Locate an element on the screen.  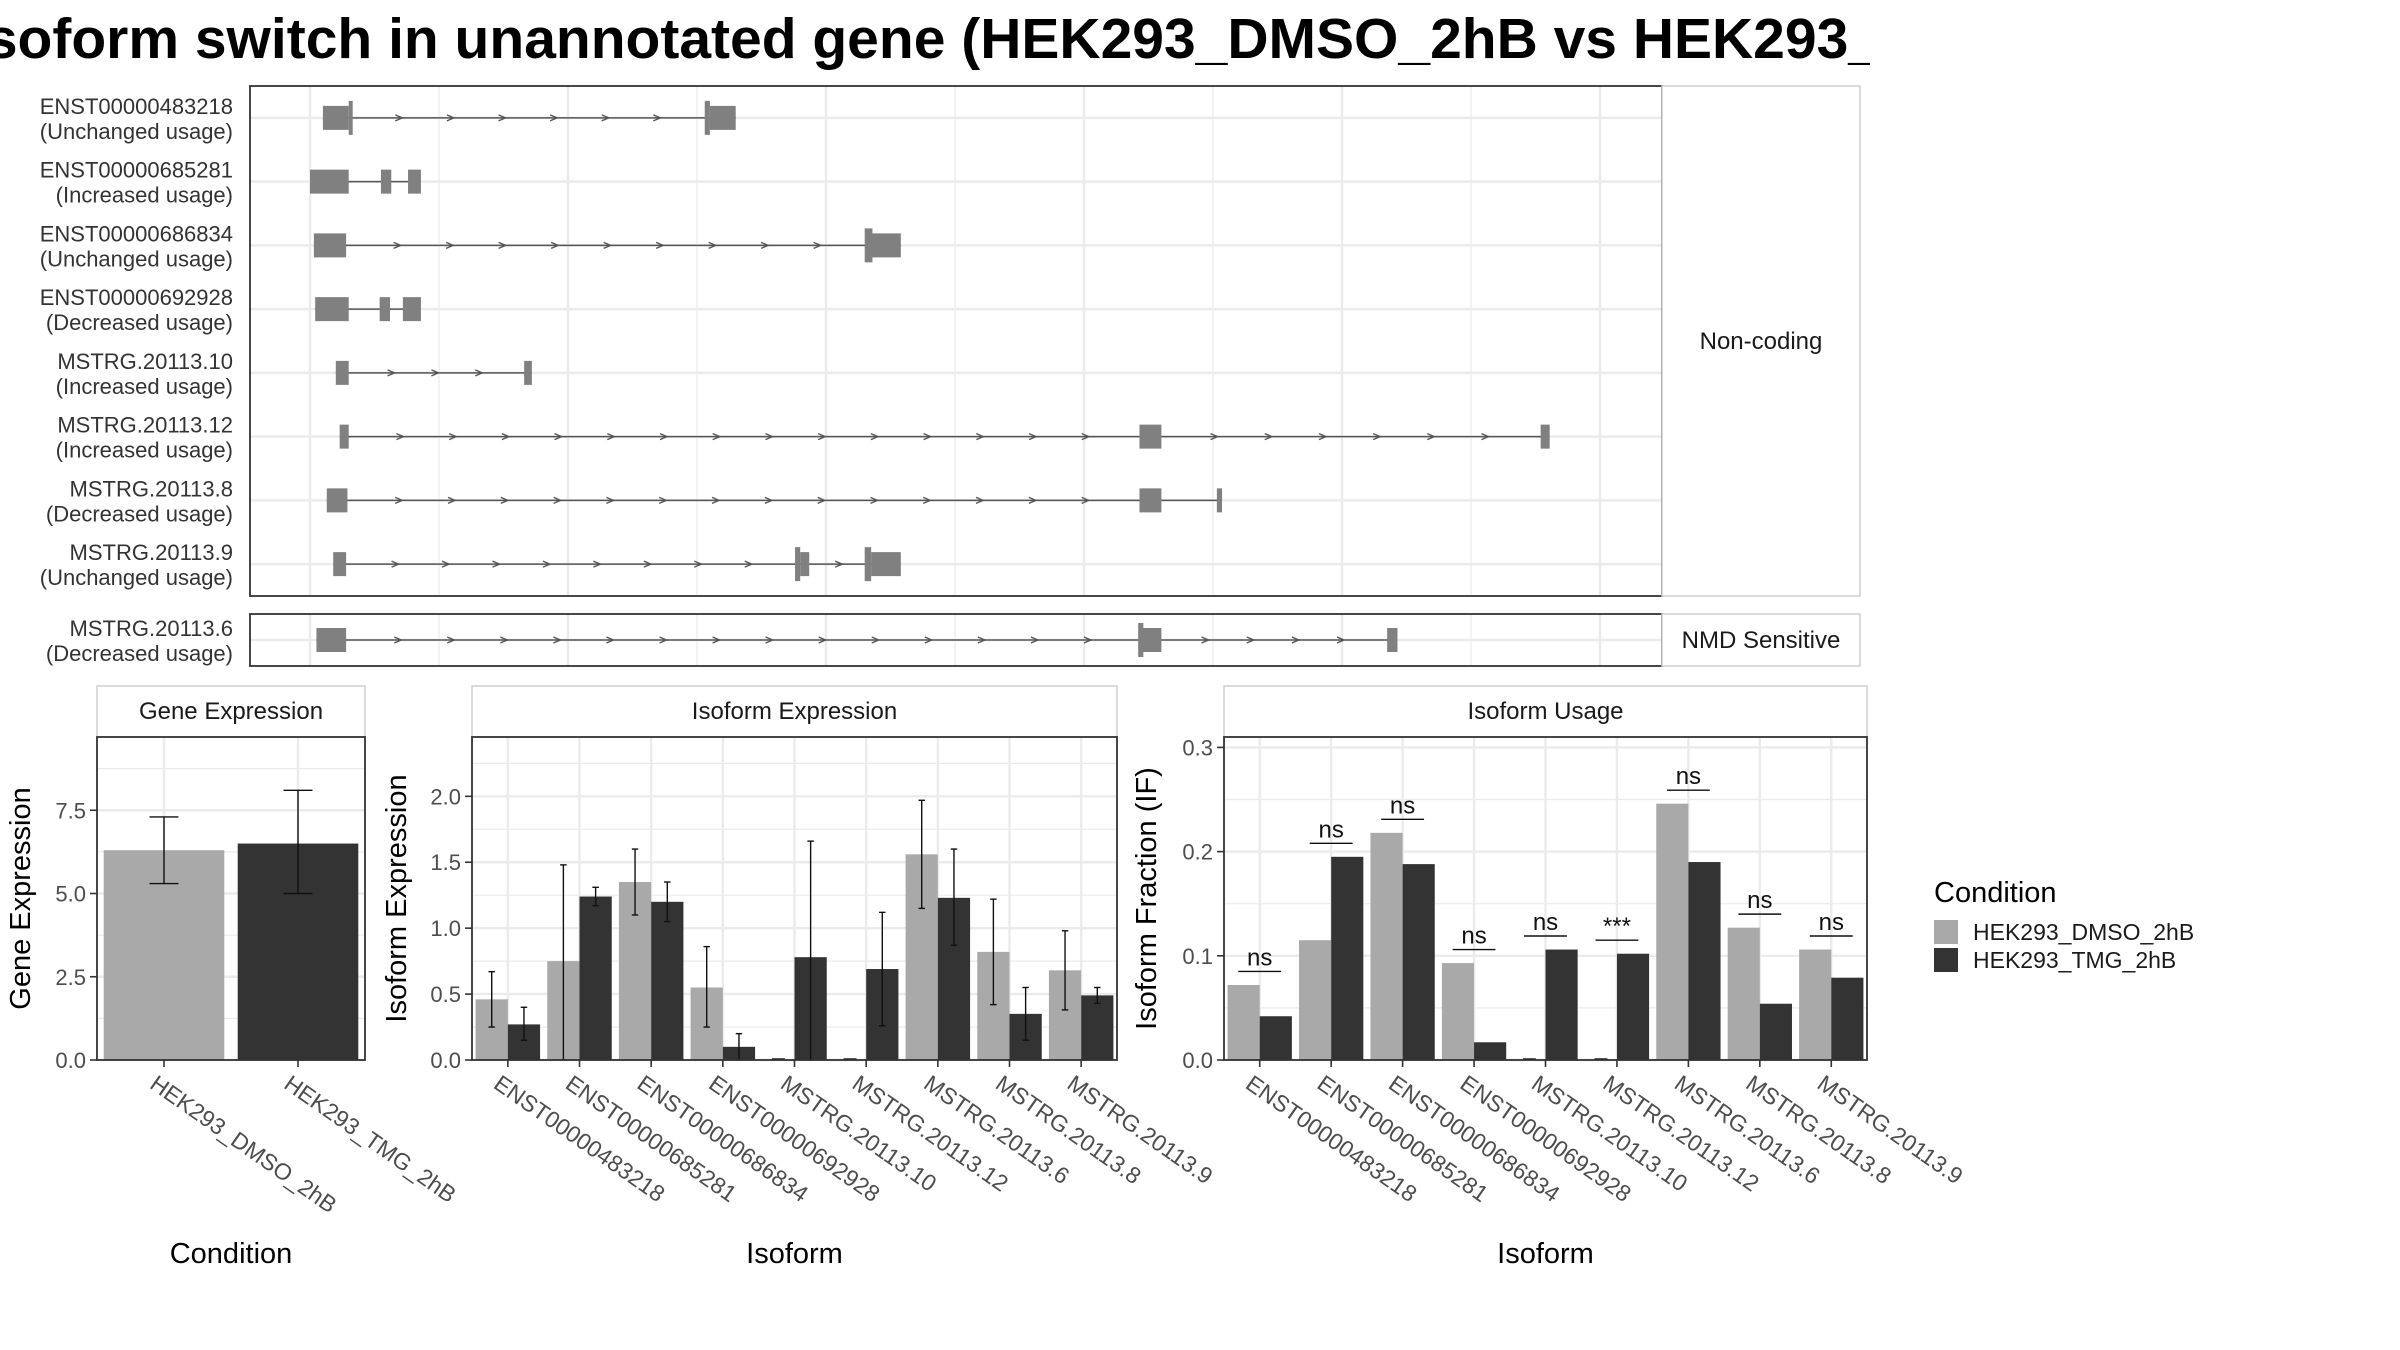
isoform-track: ENST00000692928(Decreased usage) is located at coordinates (851, 310).